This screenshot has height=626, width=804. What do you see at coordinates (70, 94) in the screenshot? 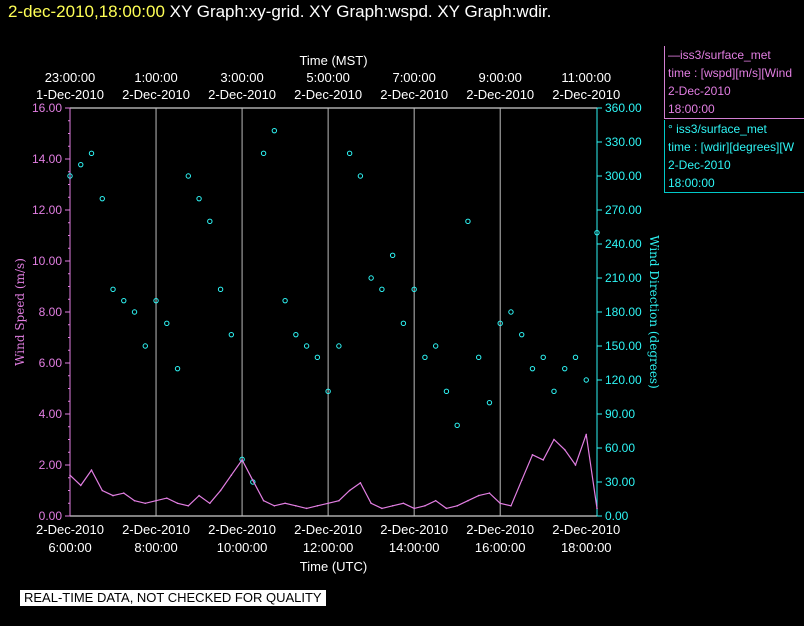
I see `top-tick-date: 1-Dec-2010` at bounding box center [70, 94].